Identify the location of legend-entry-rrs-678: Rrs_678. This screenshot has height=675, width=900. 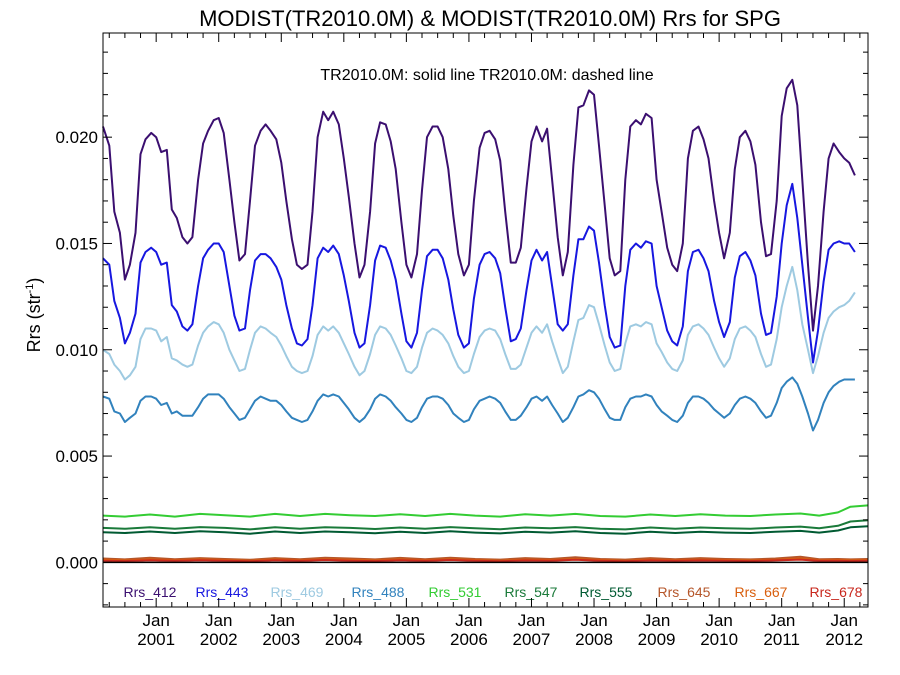
(836, 592).